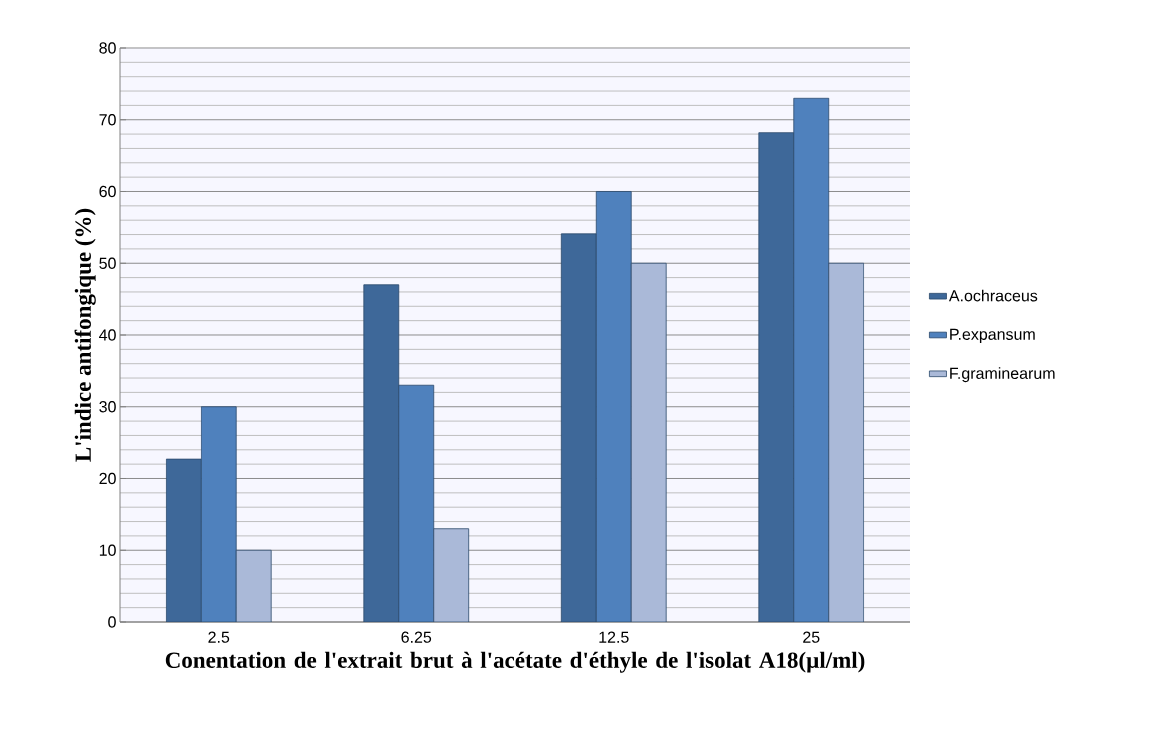 The width and height of the screenshot is (1174, 749). Describe the element at coordinates (416, 637) in the screenshot. I see `x-tick-label: 6.25` at that location.